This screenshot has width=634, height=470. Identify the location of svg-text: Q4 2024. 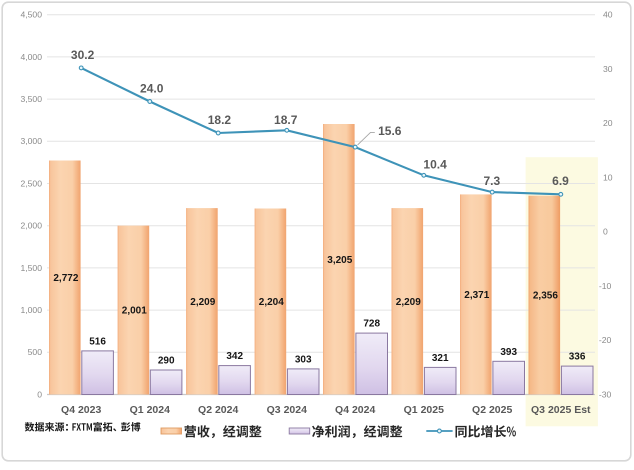
(355, 410).